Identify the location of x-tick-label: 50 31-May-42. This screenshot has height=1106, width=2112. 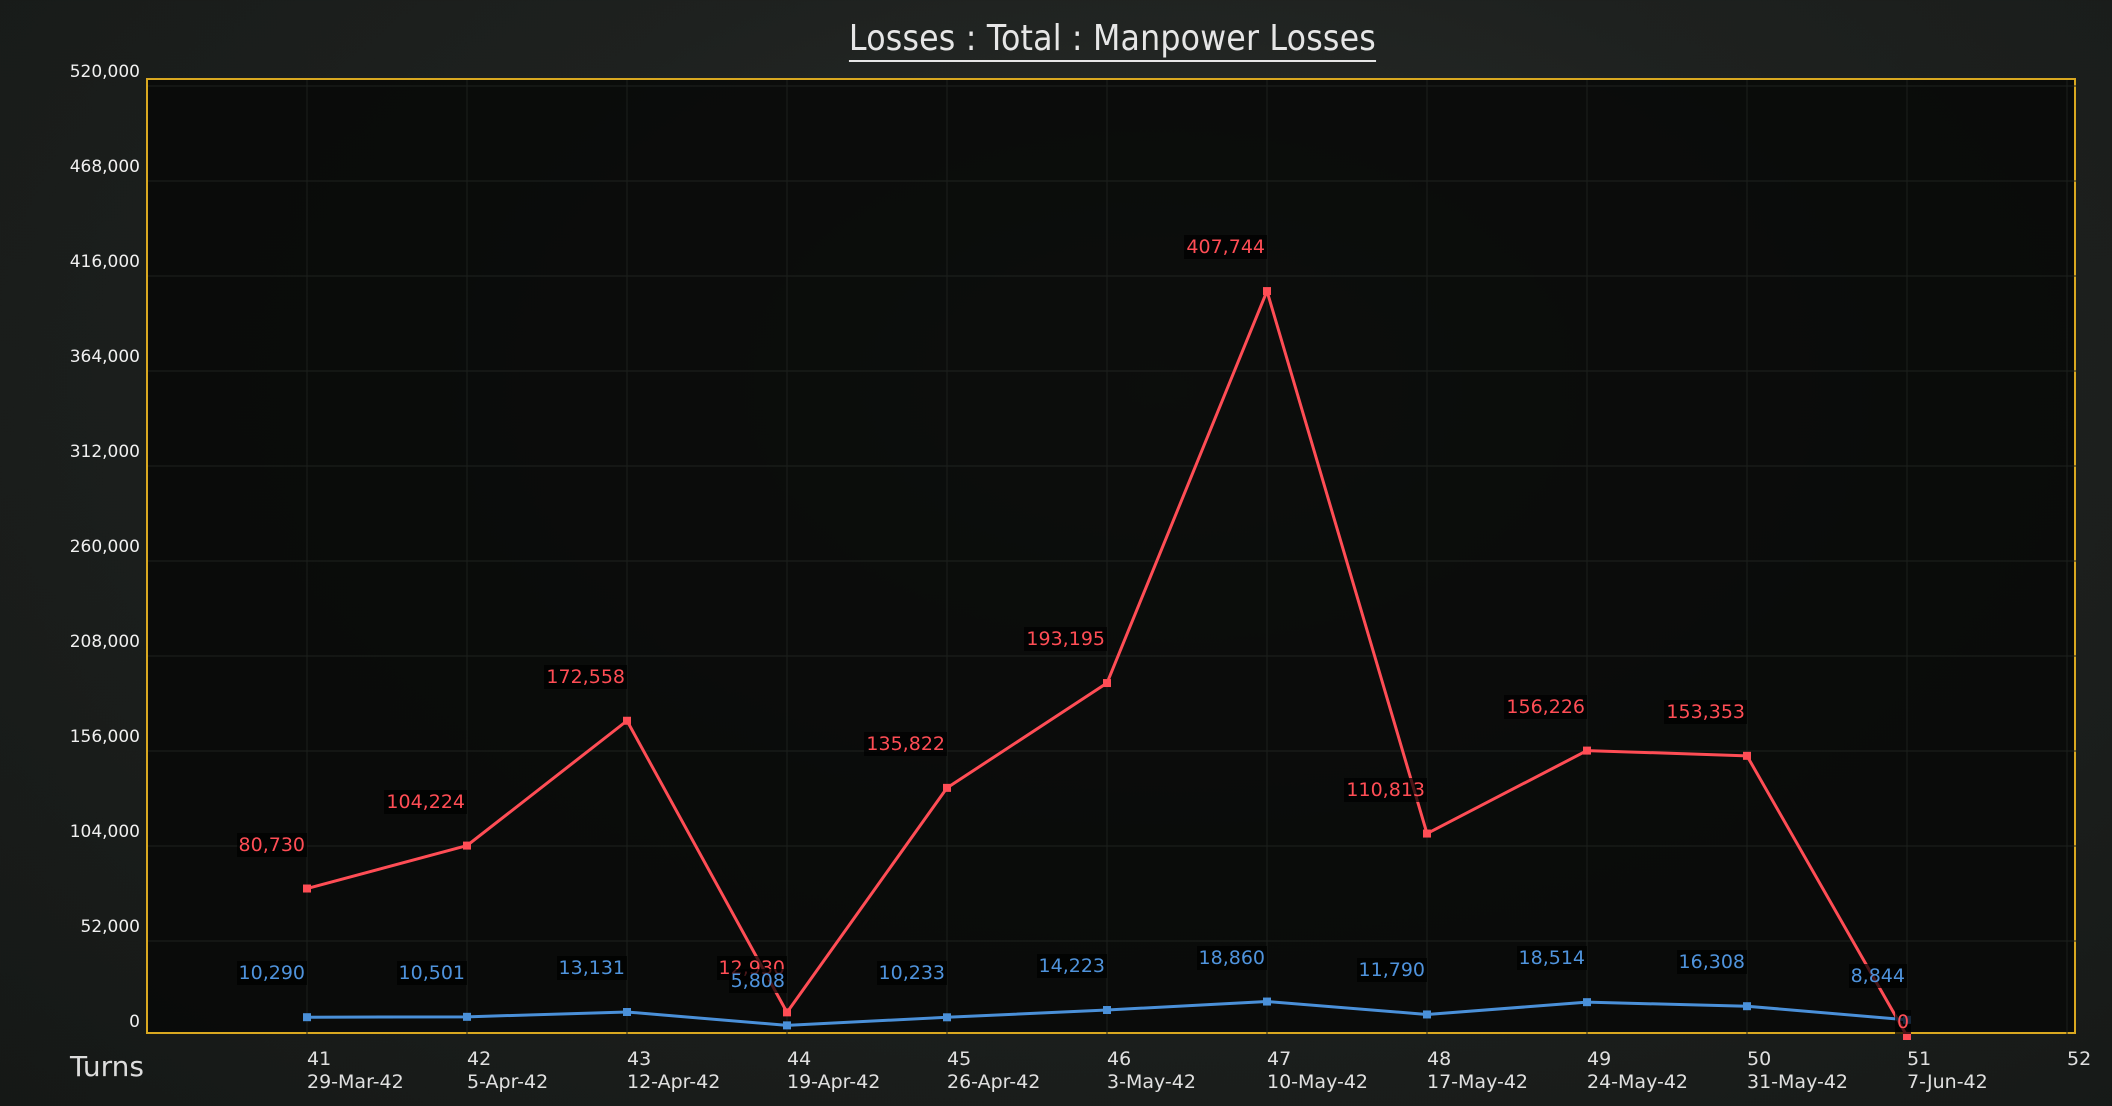
(1798, 1070).